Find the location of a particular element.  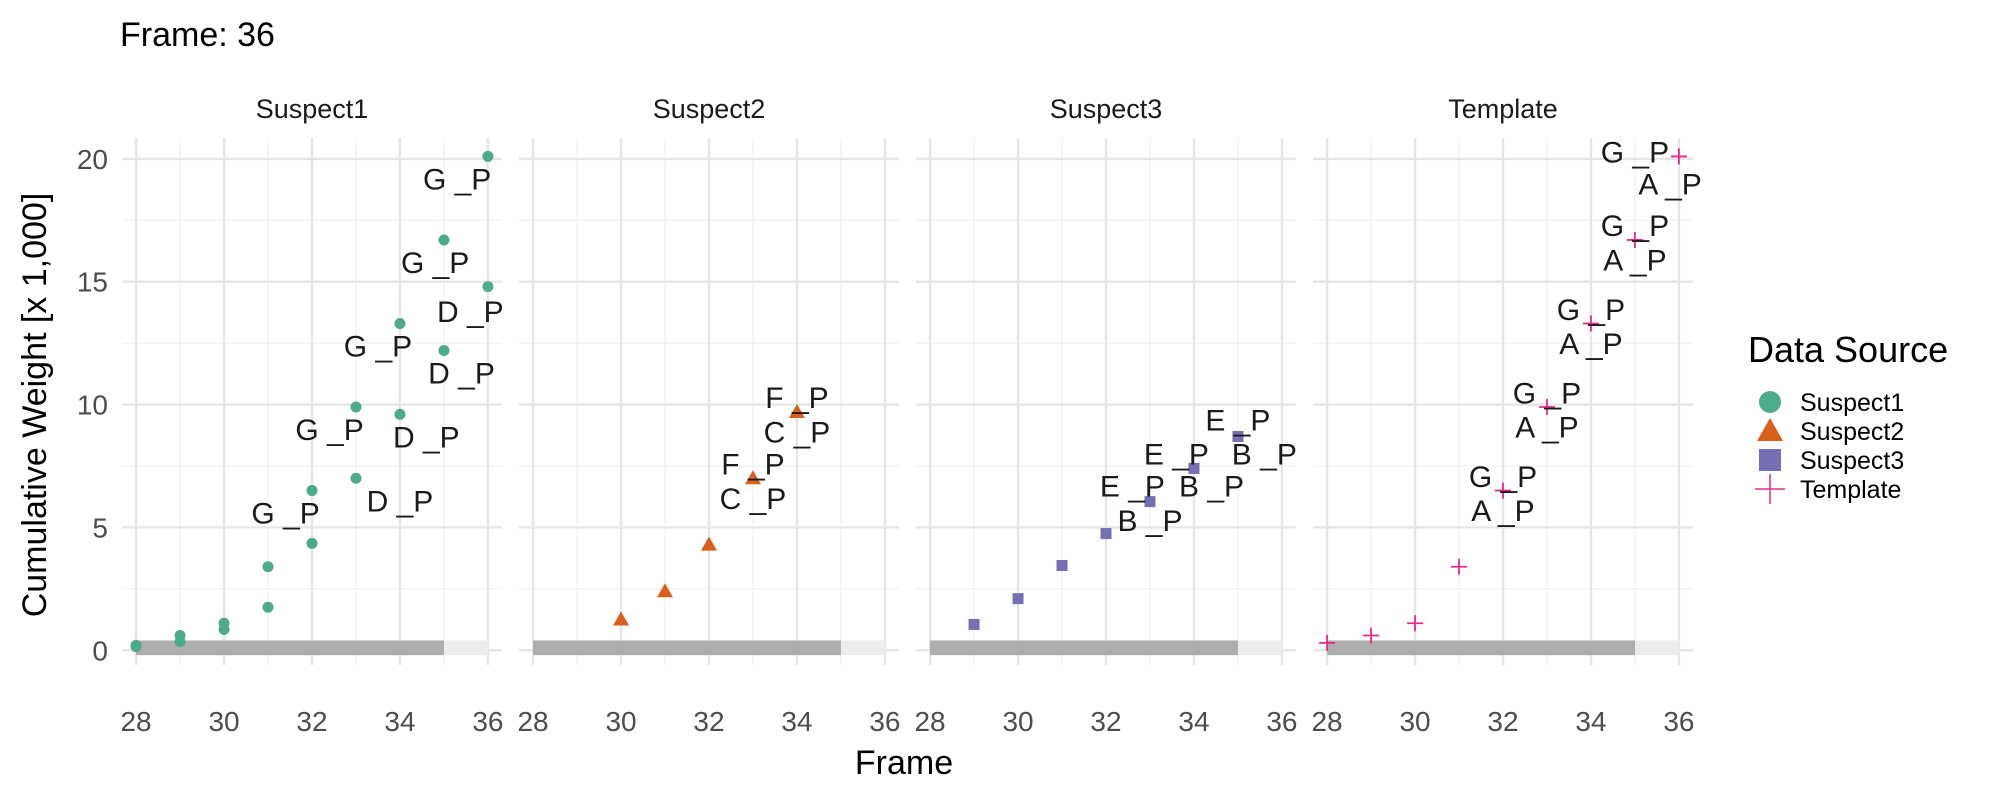

legend-entry-suspect1: Suspect1 is located at coordinates (1831, 403).